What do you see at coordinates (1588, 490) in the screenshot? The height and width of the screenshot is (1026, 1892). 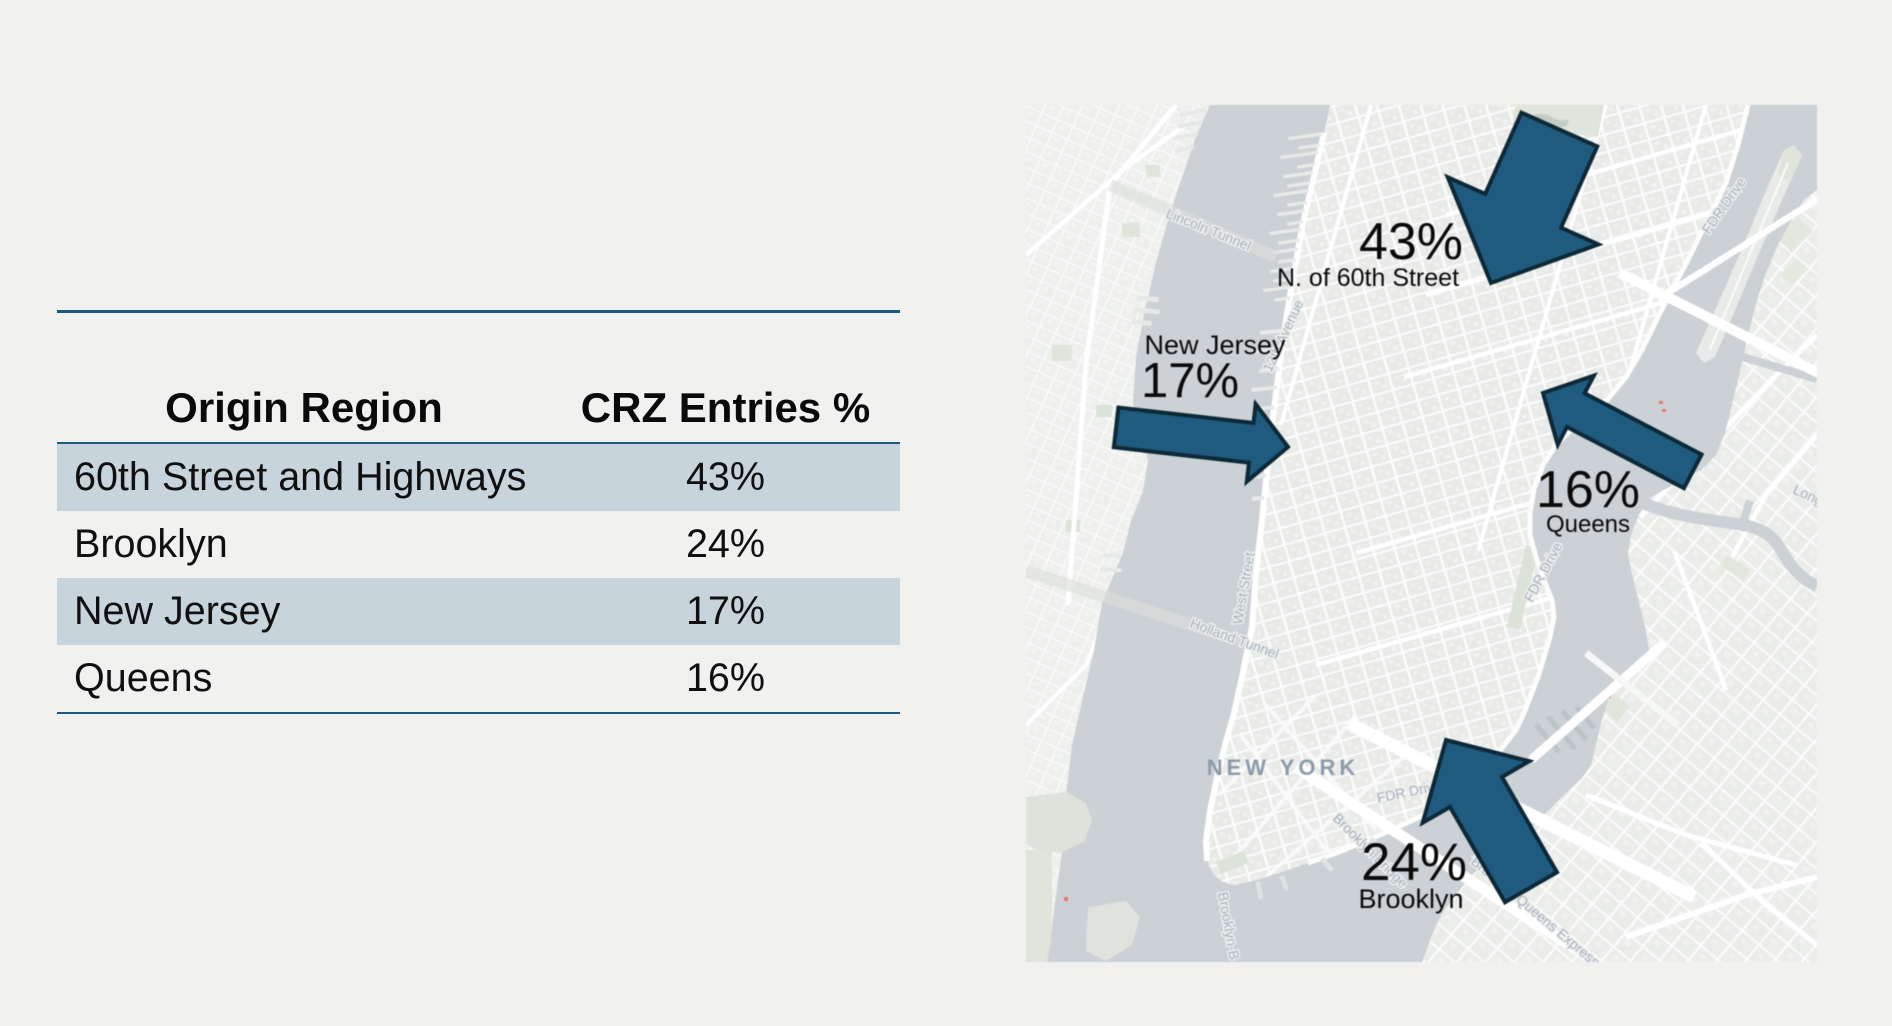 I see `svg-text: 16%` at bounding box center [1588, 490].